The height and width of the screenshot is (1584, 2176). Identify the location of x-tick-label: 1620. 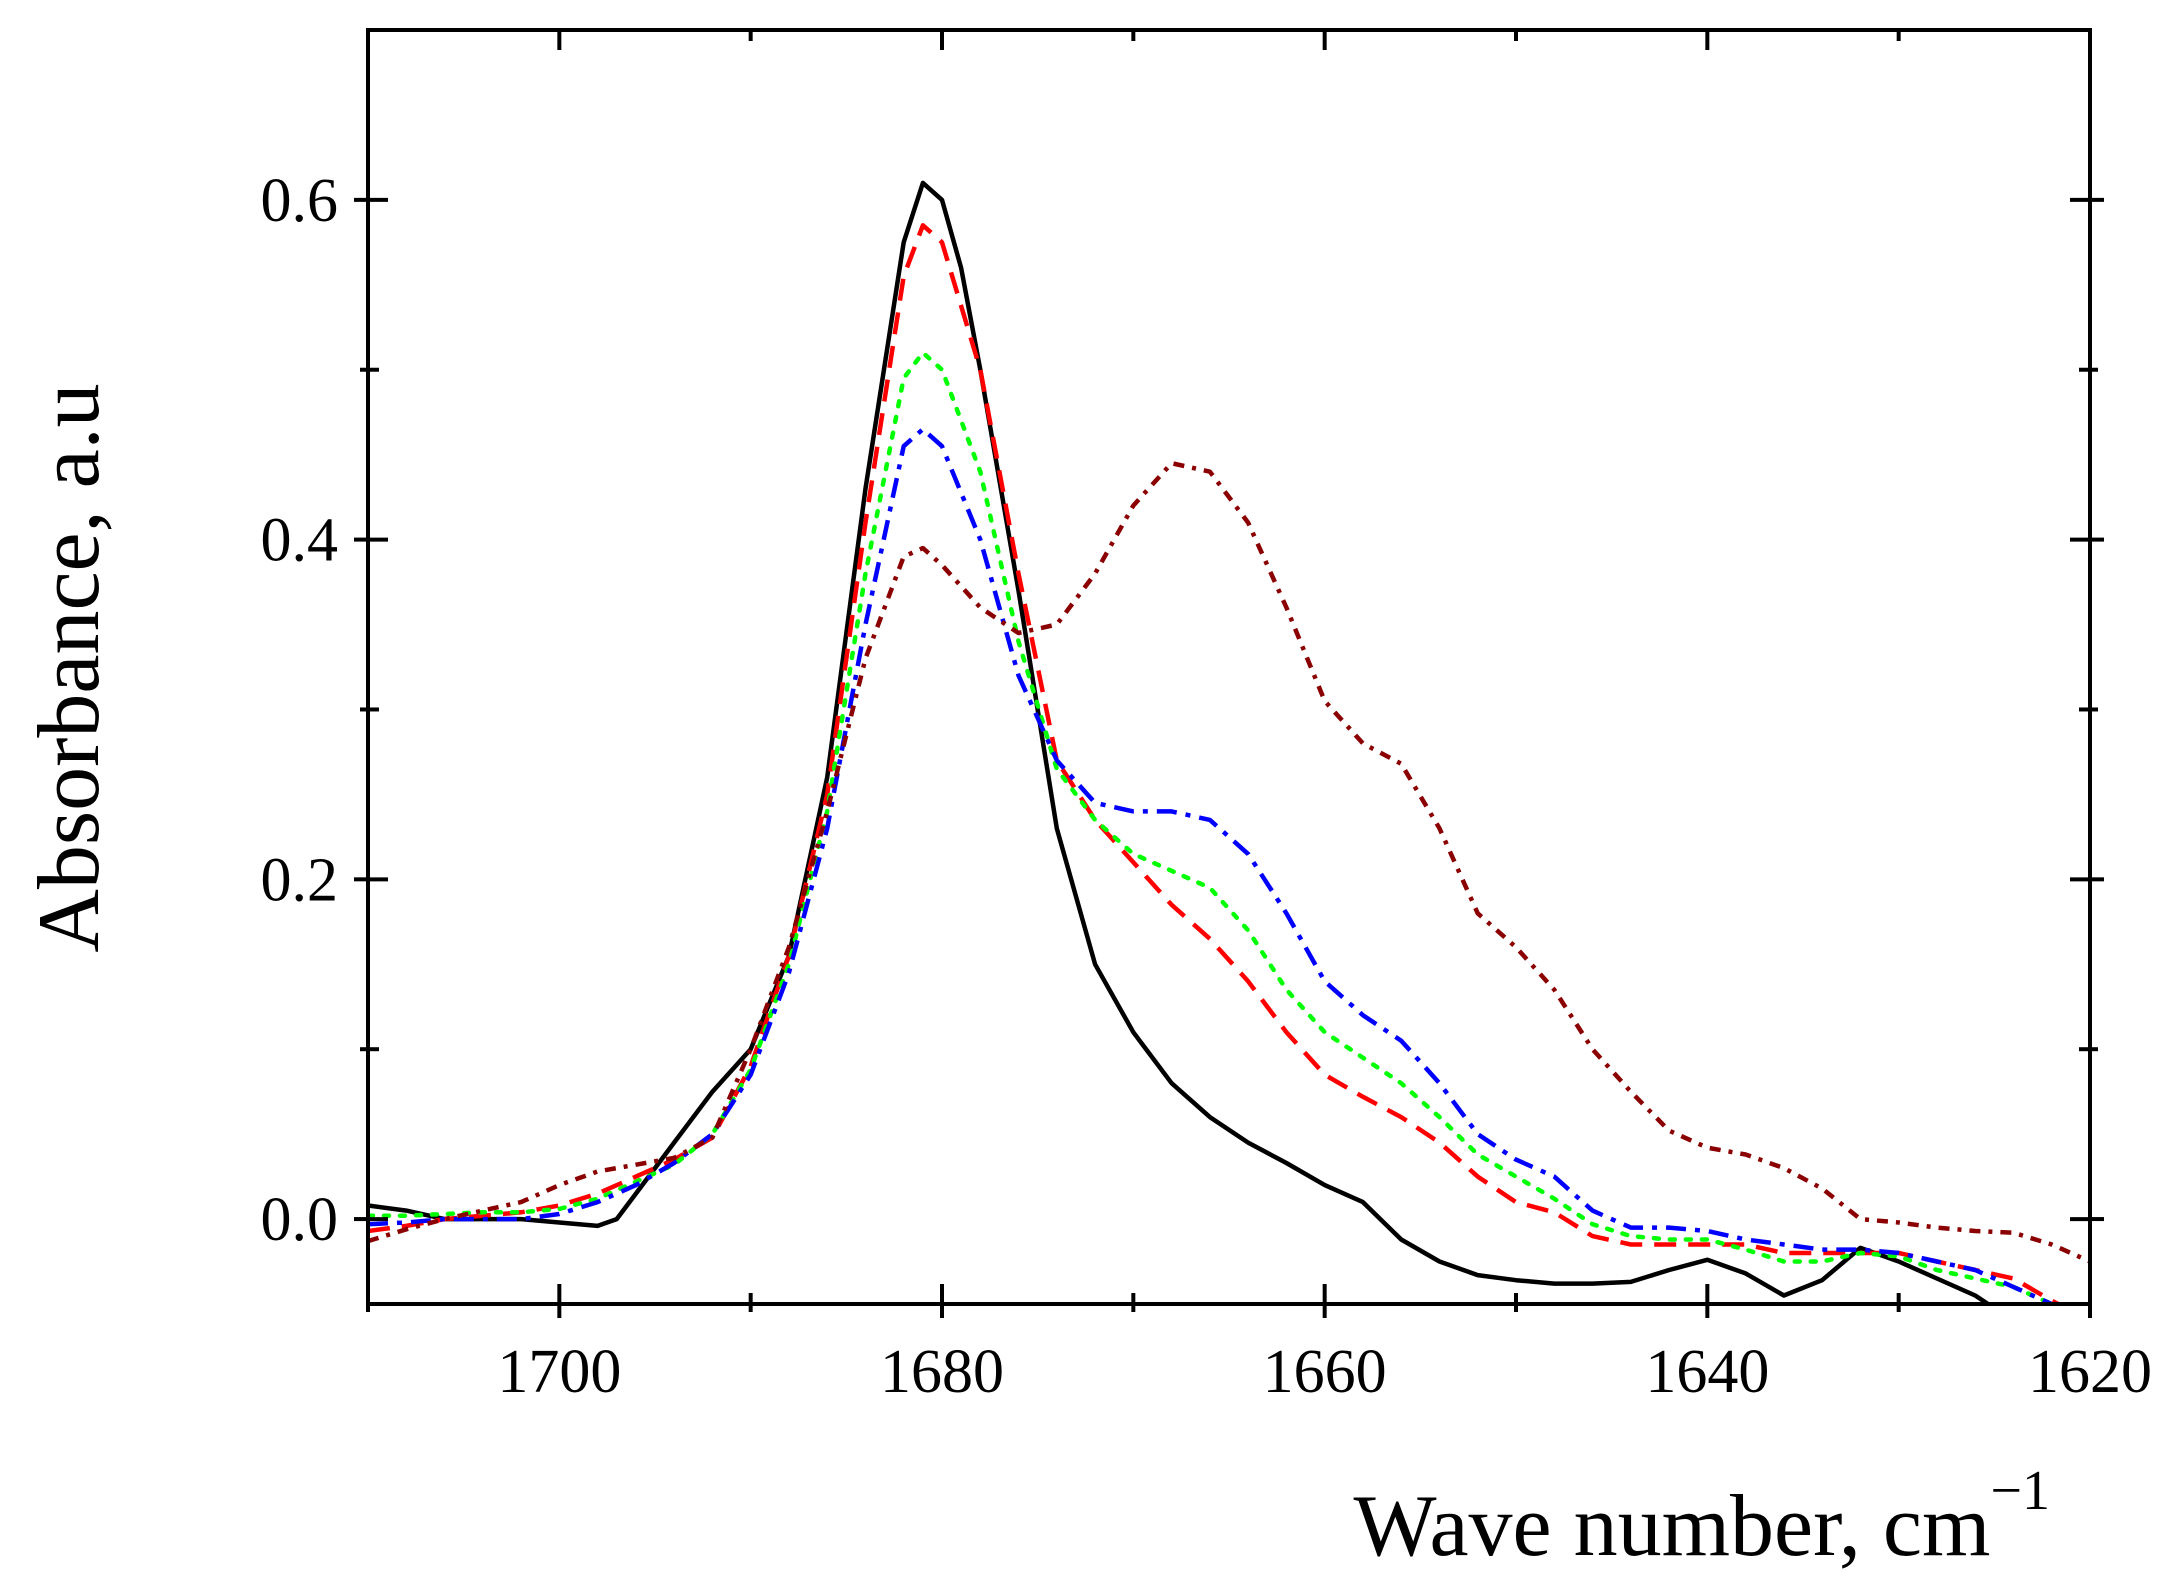
(2090, 1372).